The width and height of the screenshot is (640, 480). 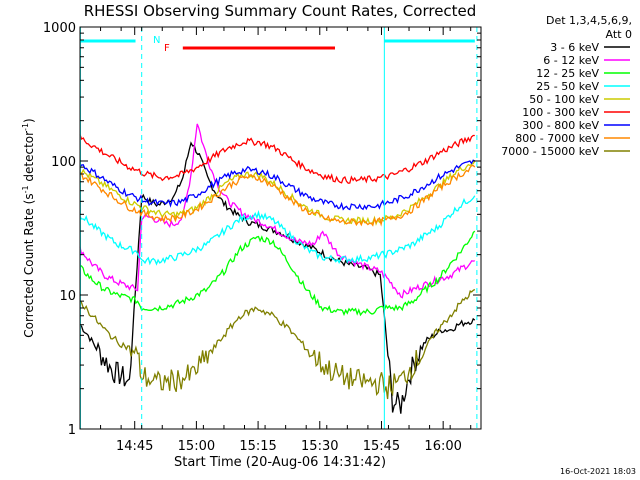 What do you see at coordinates (567, 73) in the screenshot?
I see `legend-label-2: 12 - 25 keV` at bounding box center [567, 73].